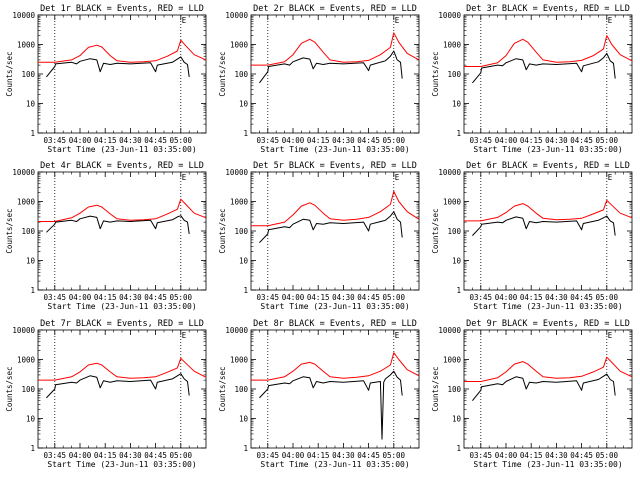 The image size is (640, 480). What do you see at coordinates (122, 324) in the screenshot?
I see `chart-title: Det 7r BLACK = Events, RED = LLD` at bounding box center [122, 324].